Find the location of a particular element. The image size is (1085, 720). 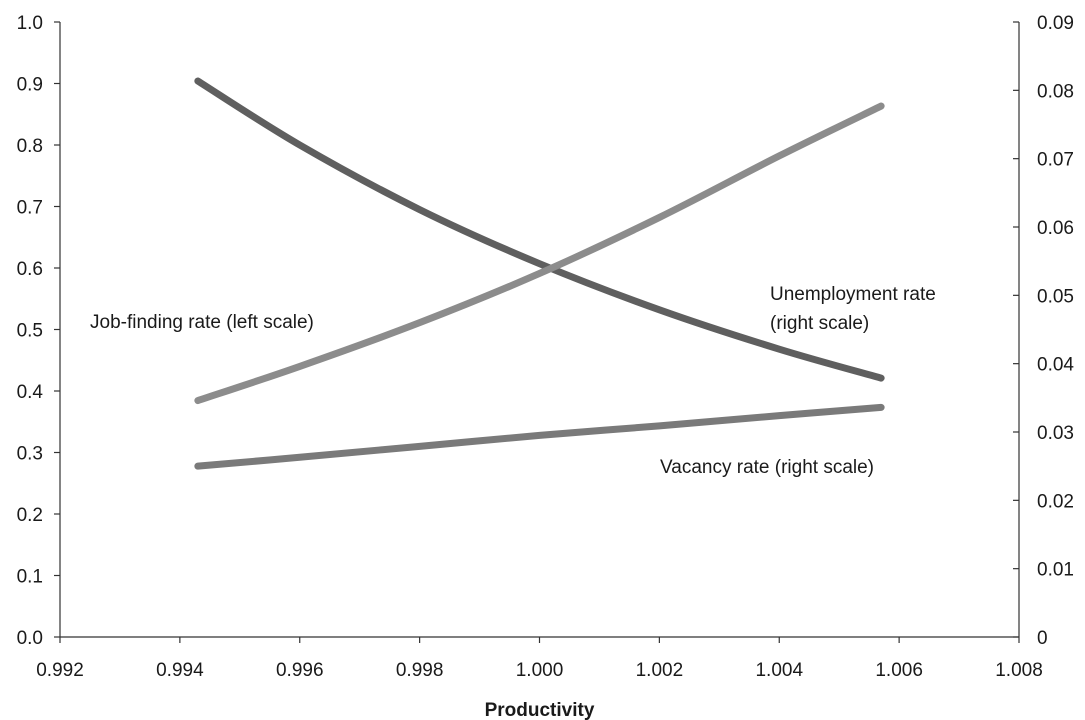

right-tick-label: 0 is located at coordinates (1042, 638).